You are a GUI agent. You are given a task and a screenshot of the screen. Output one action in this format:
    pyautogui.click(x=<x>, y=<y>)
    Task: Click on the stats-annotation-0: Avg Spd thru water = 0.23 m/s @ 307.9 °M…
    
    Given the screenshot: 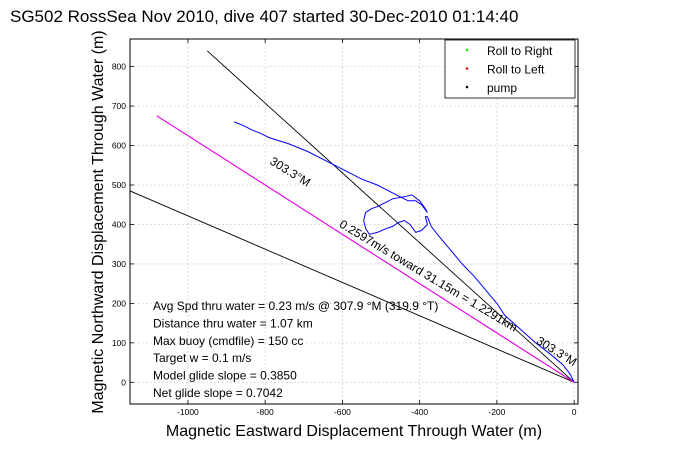 What is the action you would take?
    pyautogui.click(x=295, y=306)
    